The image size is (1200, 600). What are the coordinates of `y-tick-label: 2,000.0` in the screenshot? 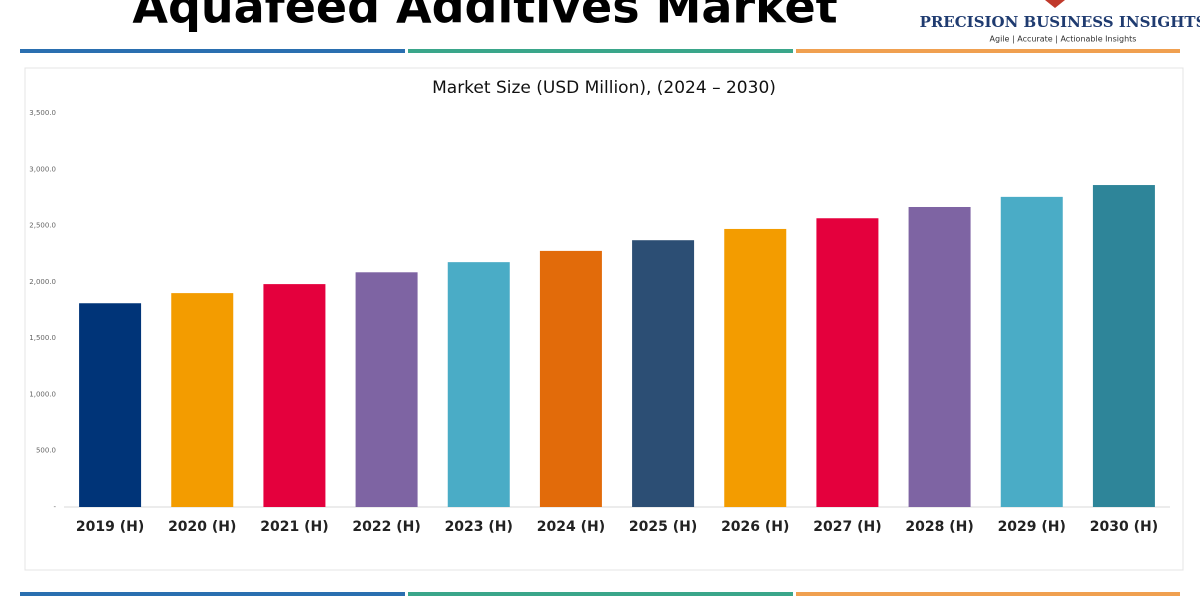 It's located at (42, 282).